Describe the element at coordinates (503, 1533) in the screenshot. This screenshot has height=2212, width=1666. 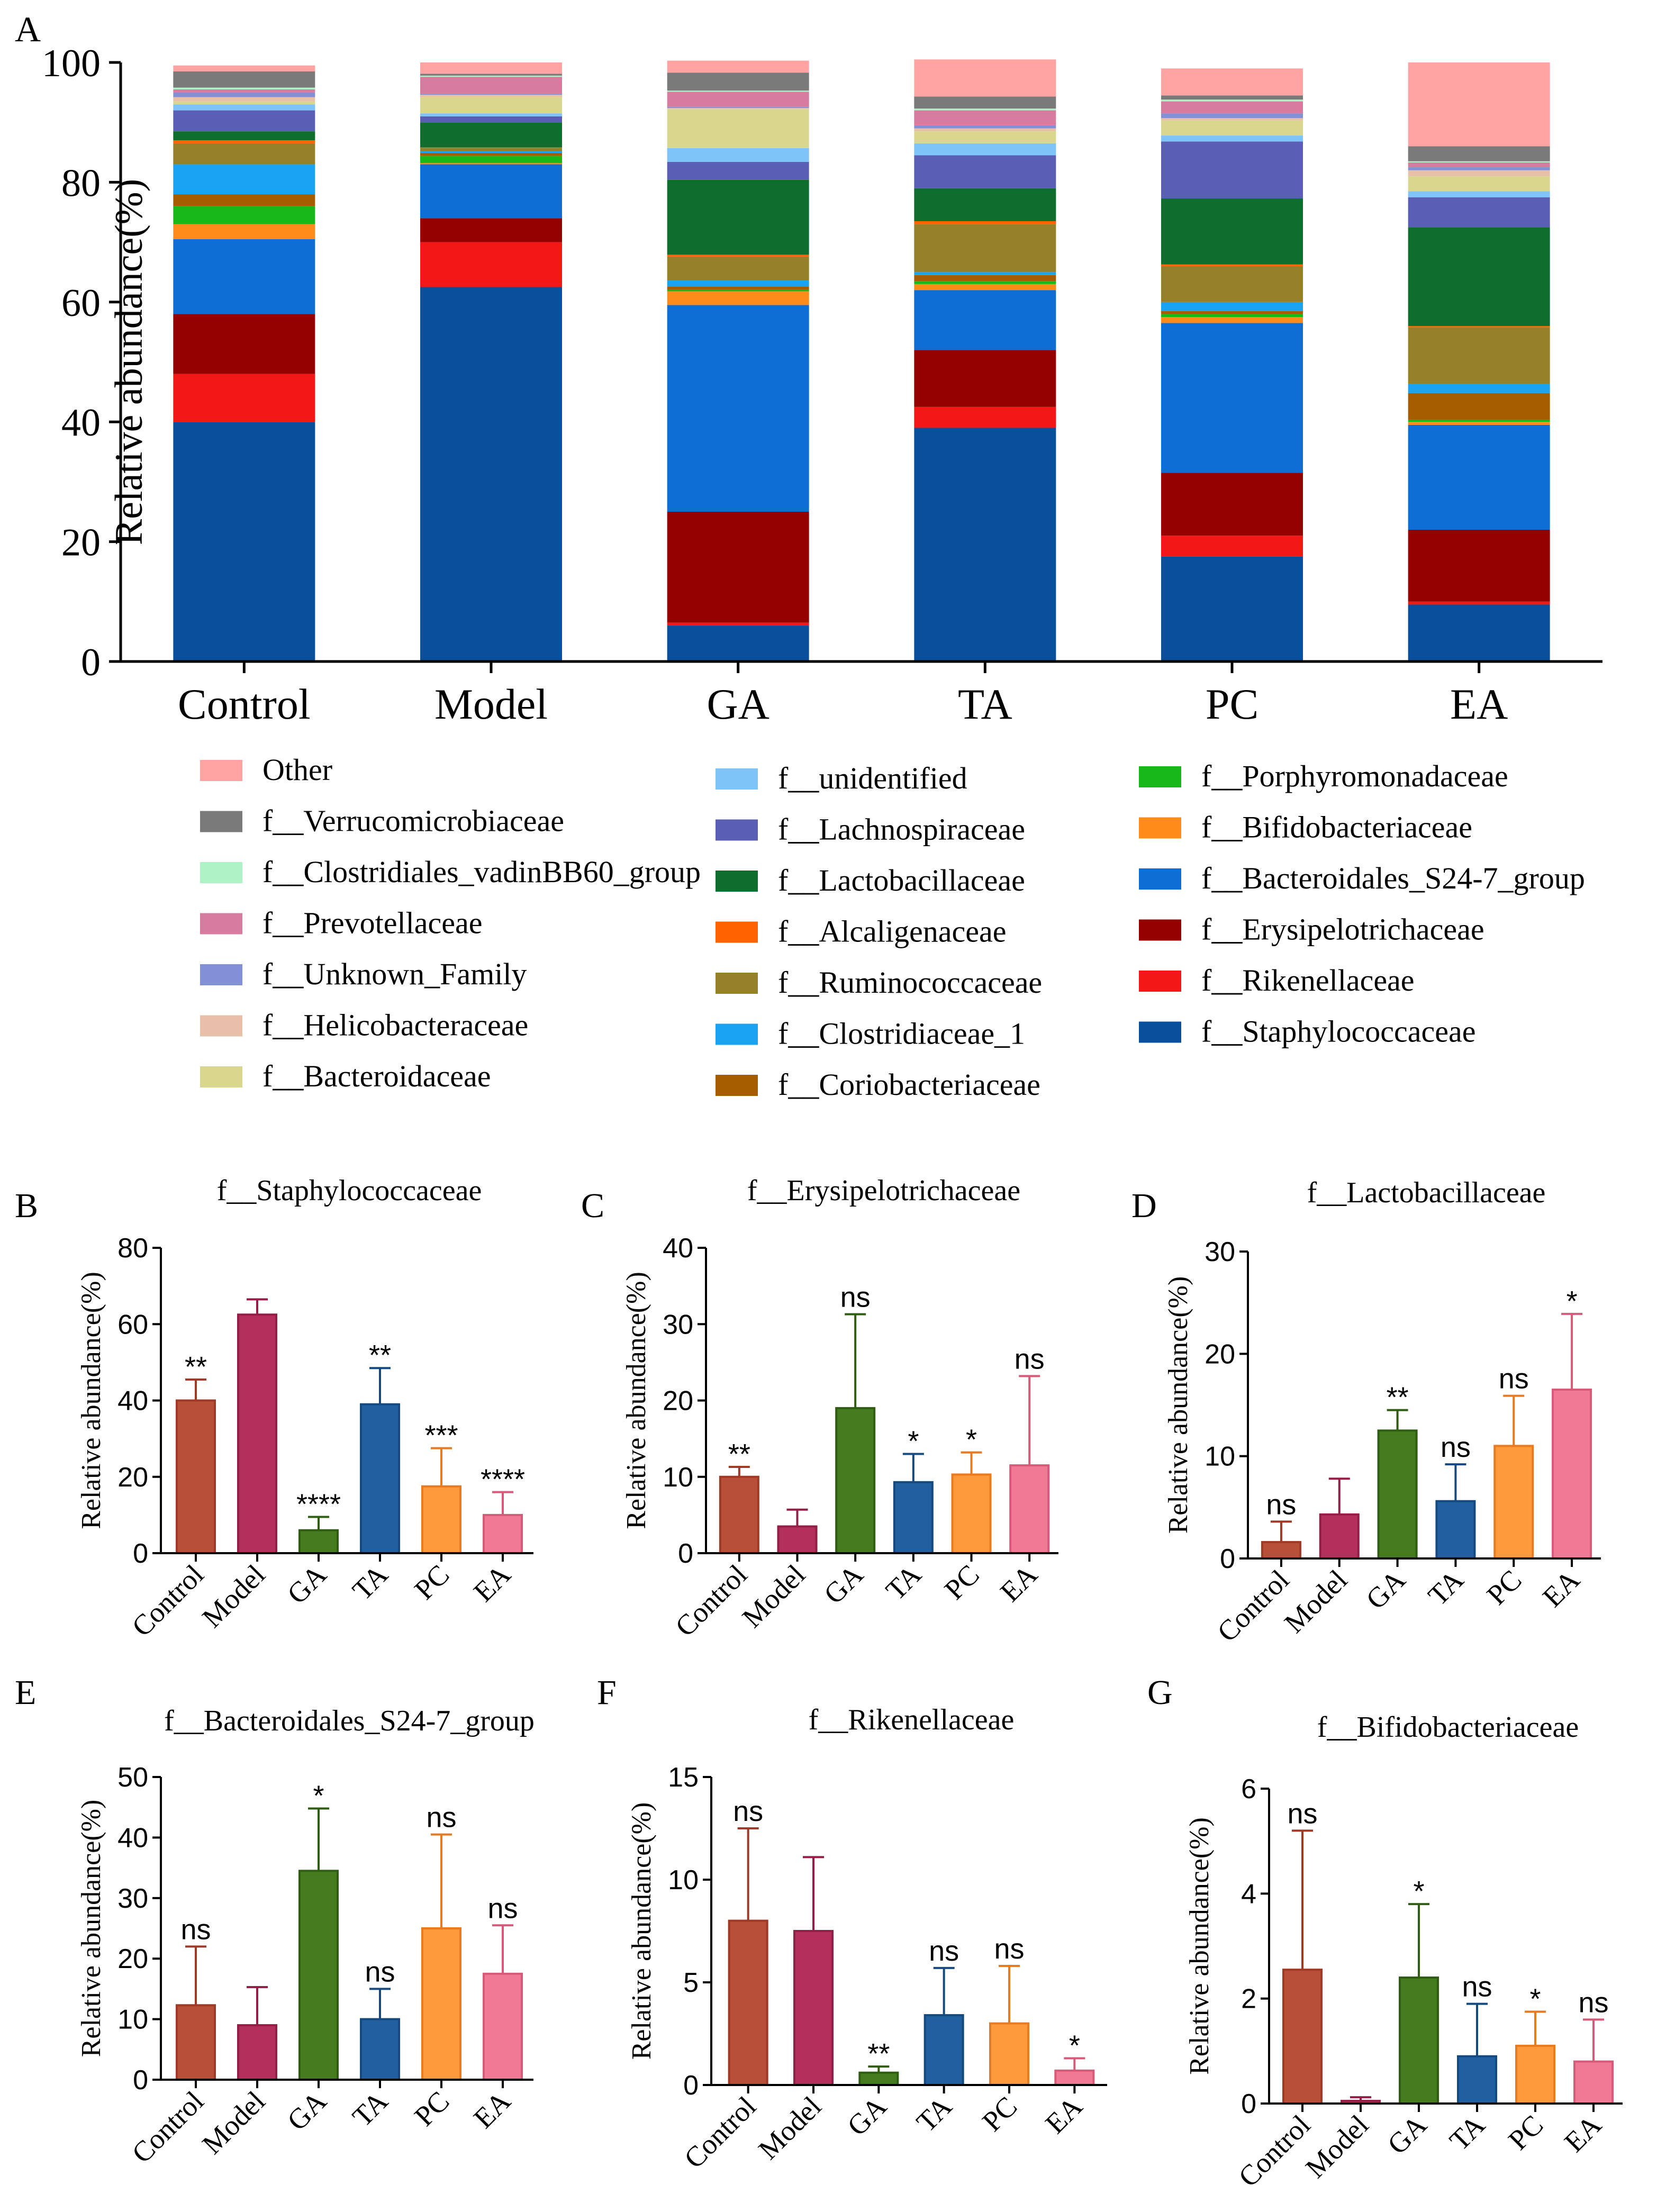
I see `panel-b-ea-bar` at that location.